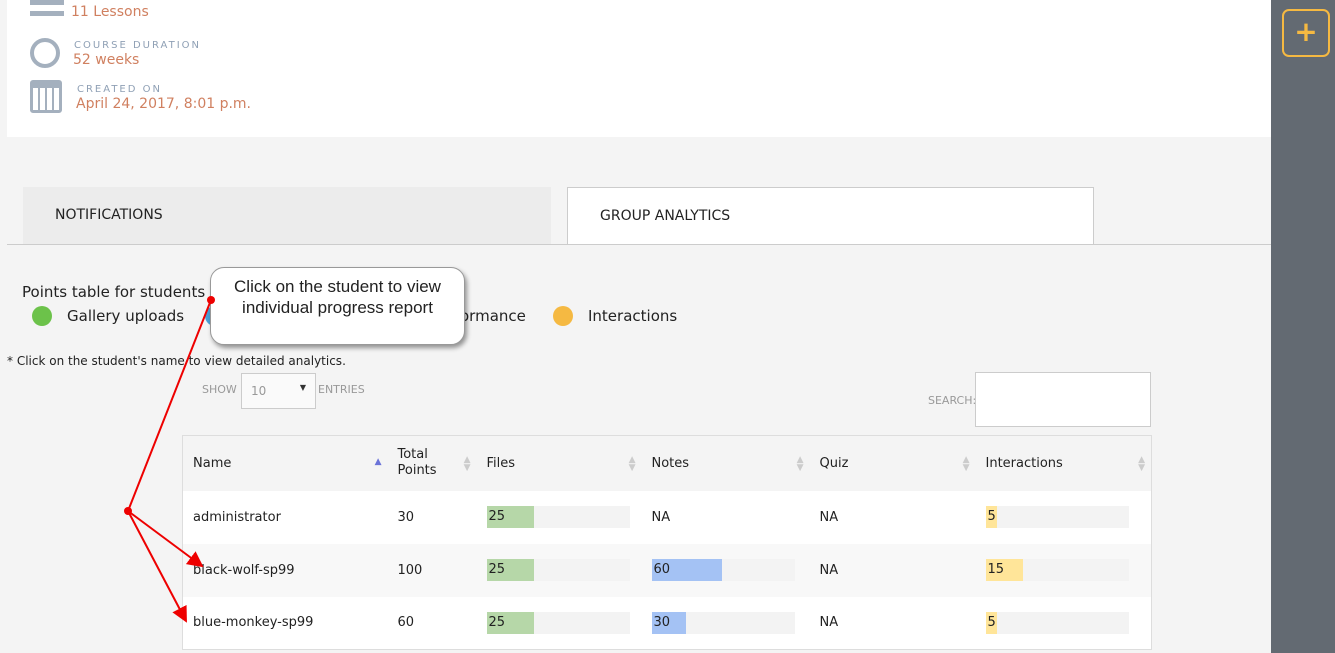  Describe the element at coordinates (169, 405) in the screenshot. I see `arrow-line` at that location.